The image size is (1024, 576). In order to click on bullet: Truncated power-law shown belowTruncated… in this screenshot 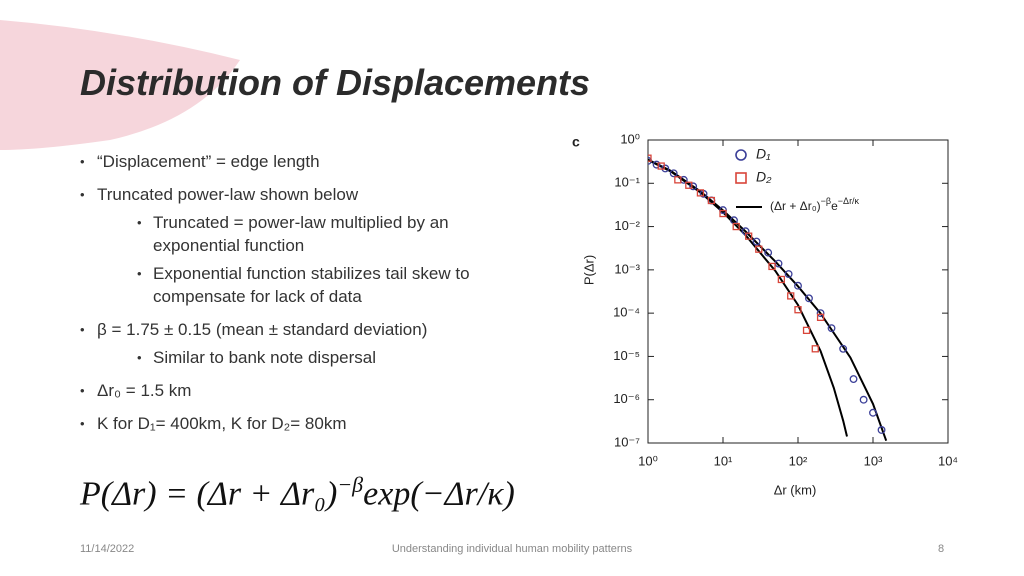, I will do `click(310, 245)`.